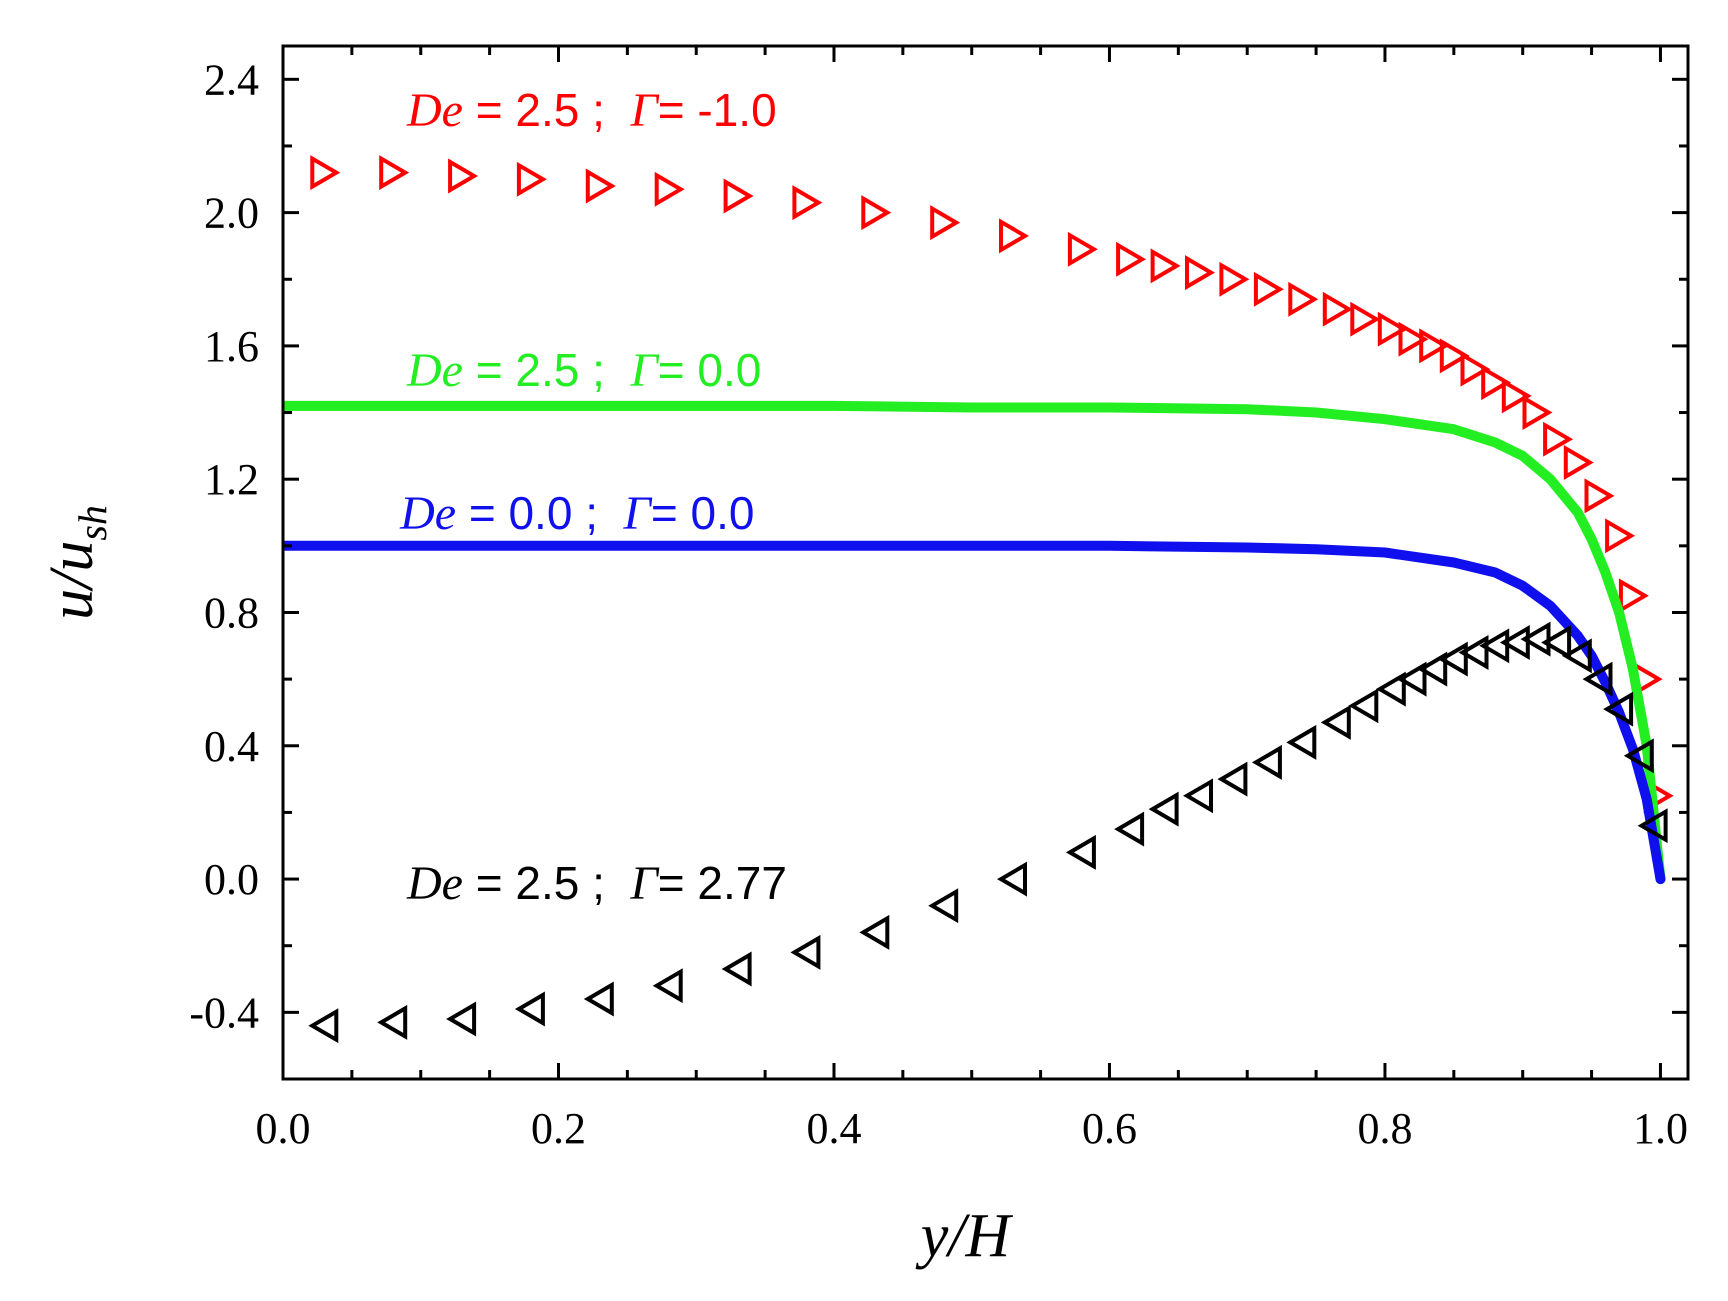  I want to click on annotation-1: De = 2.5 ; Γ= 0.0, so click(583, 370).